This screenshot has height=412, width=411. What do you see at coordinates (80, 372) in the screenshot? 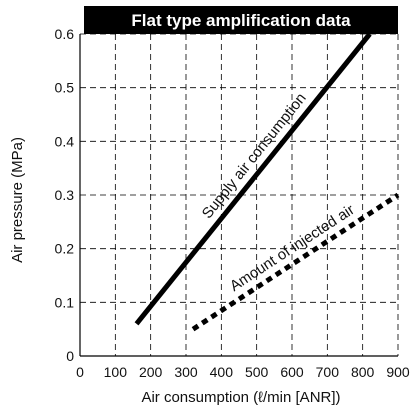
I see `x-tick-label: 0` at bounding box center [80, 372].